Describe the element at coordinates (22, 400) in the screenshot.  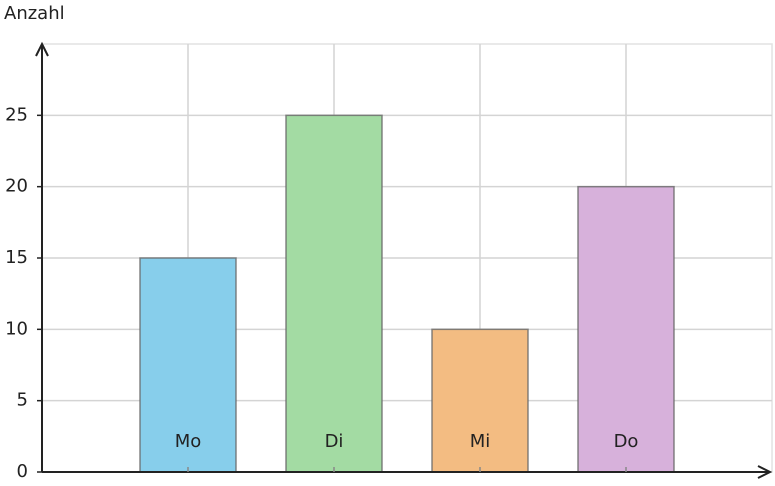
I see `y-tick-label: 5` at that location.